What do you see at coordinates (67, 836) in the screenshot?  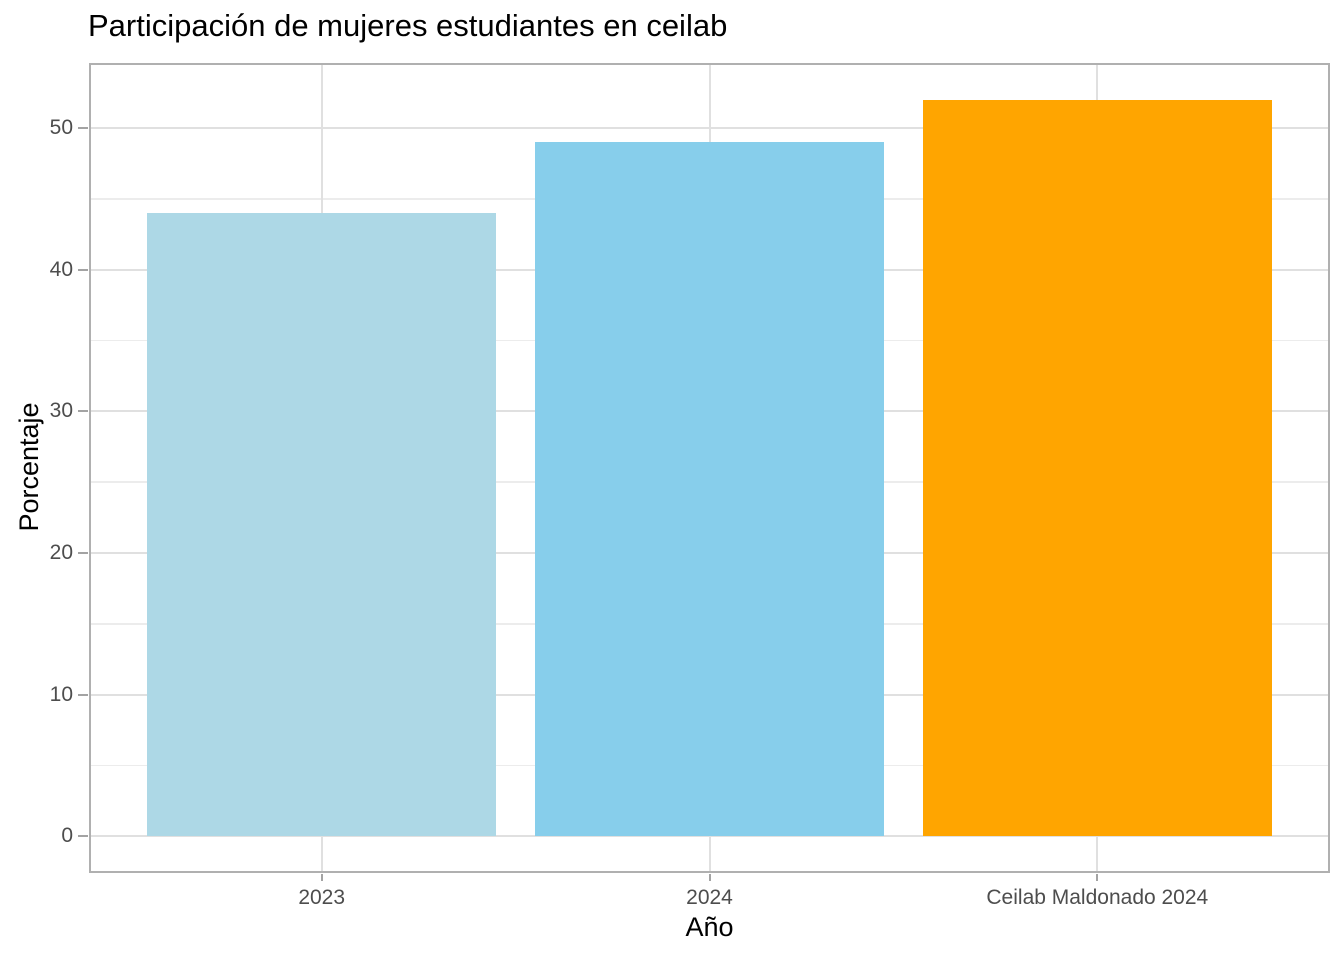 I see `y-tick-label: 0` at bounding box center [67, 836].